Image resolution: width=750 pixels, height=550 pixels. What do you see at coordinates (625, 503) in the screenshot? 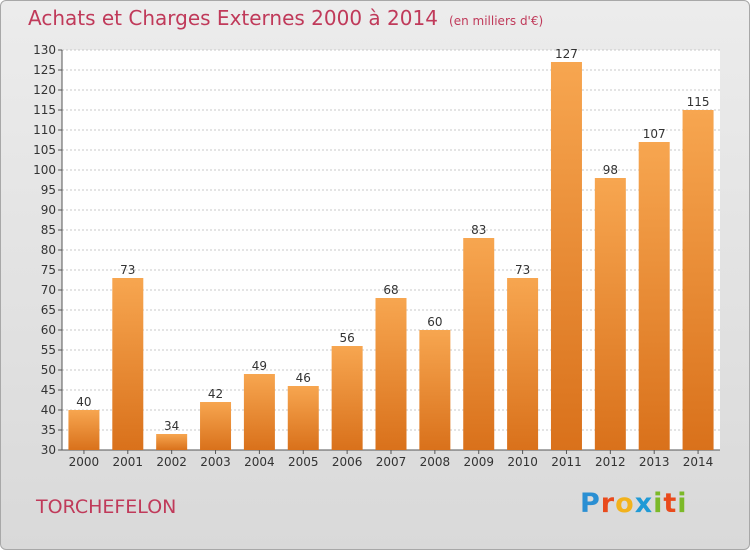
I see `logo-letter: o` at bounding box center [625, 503].